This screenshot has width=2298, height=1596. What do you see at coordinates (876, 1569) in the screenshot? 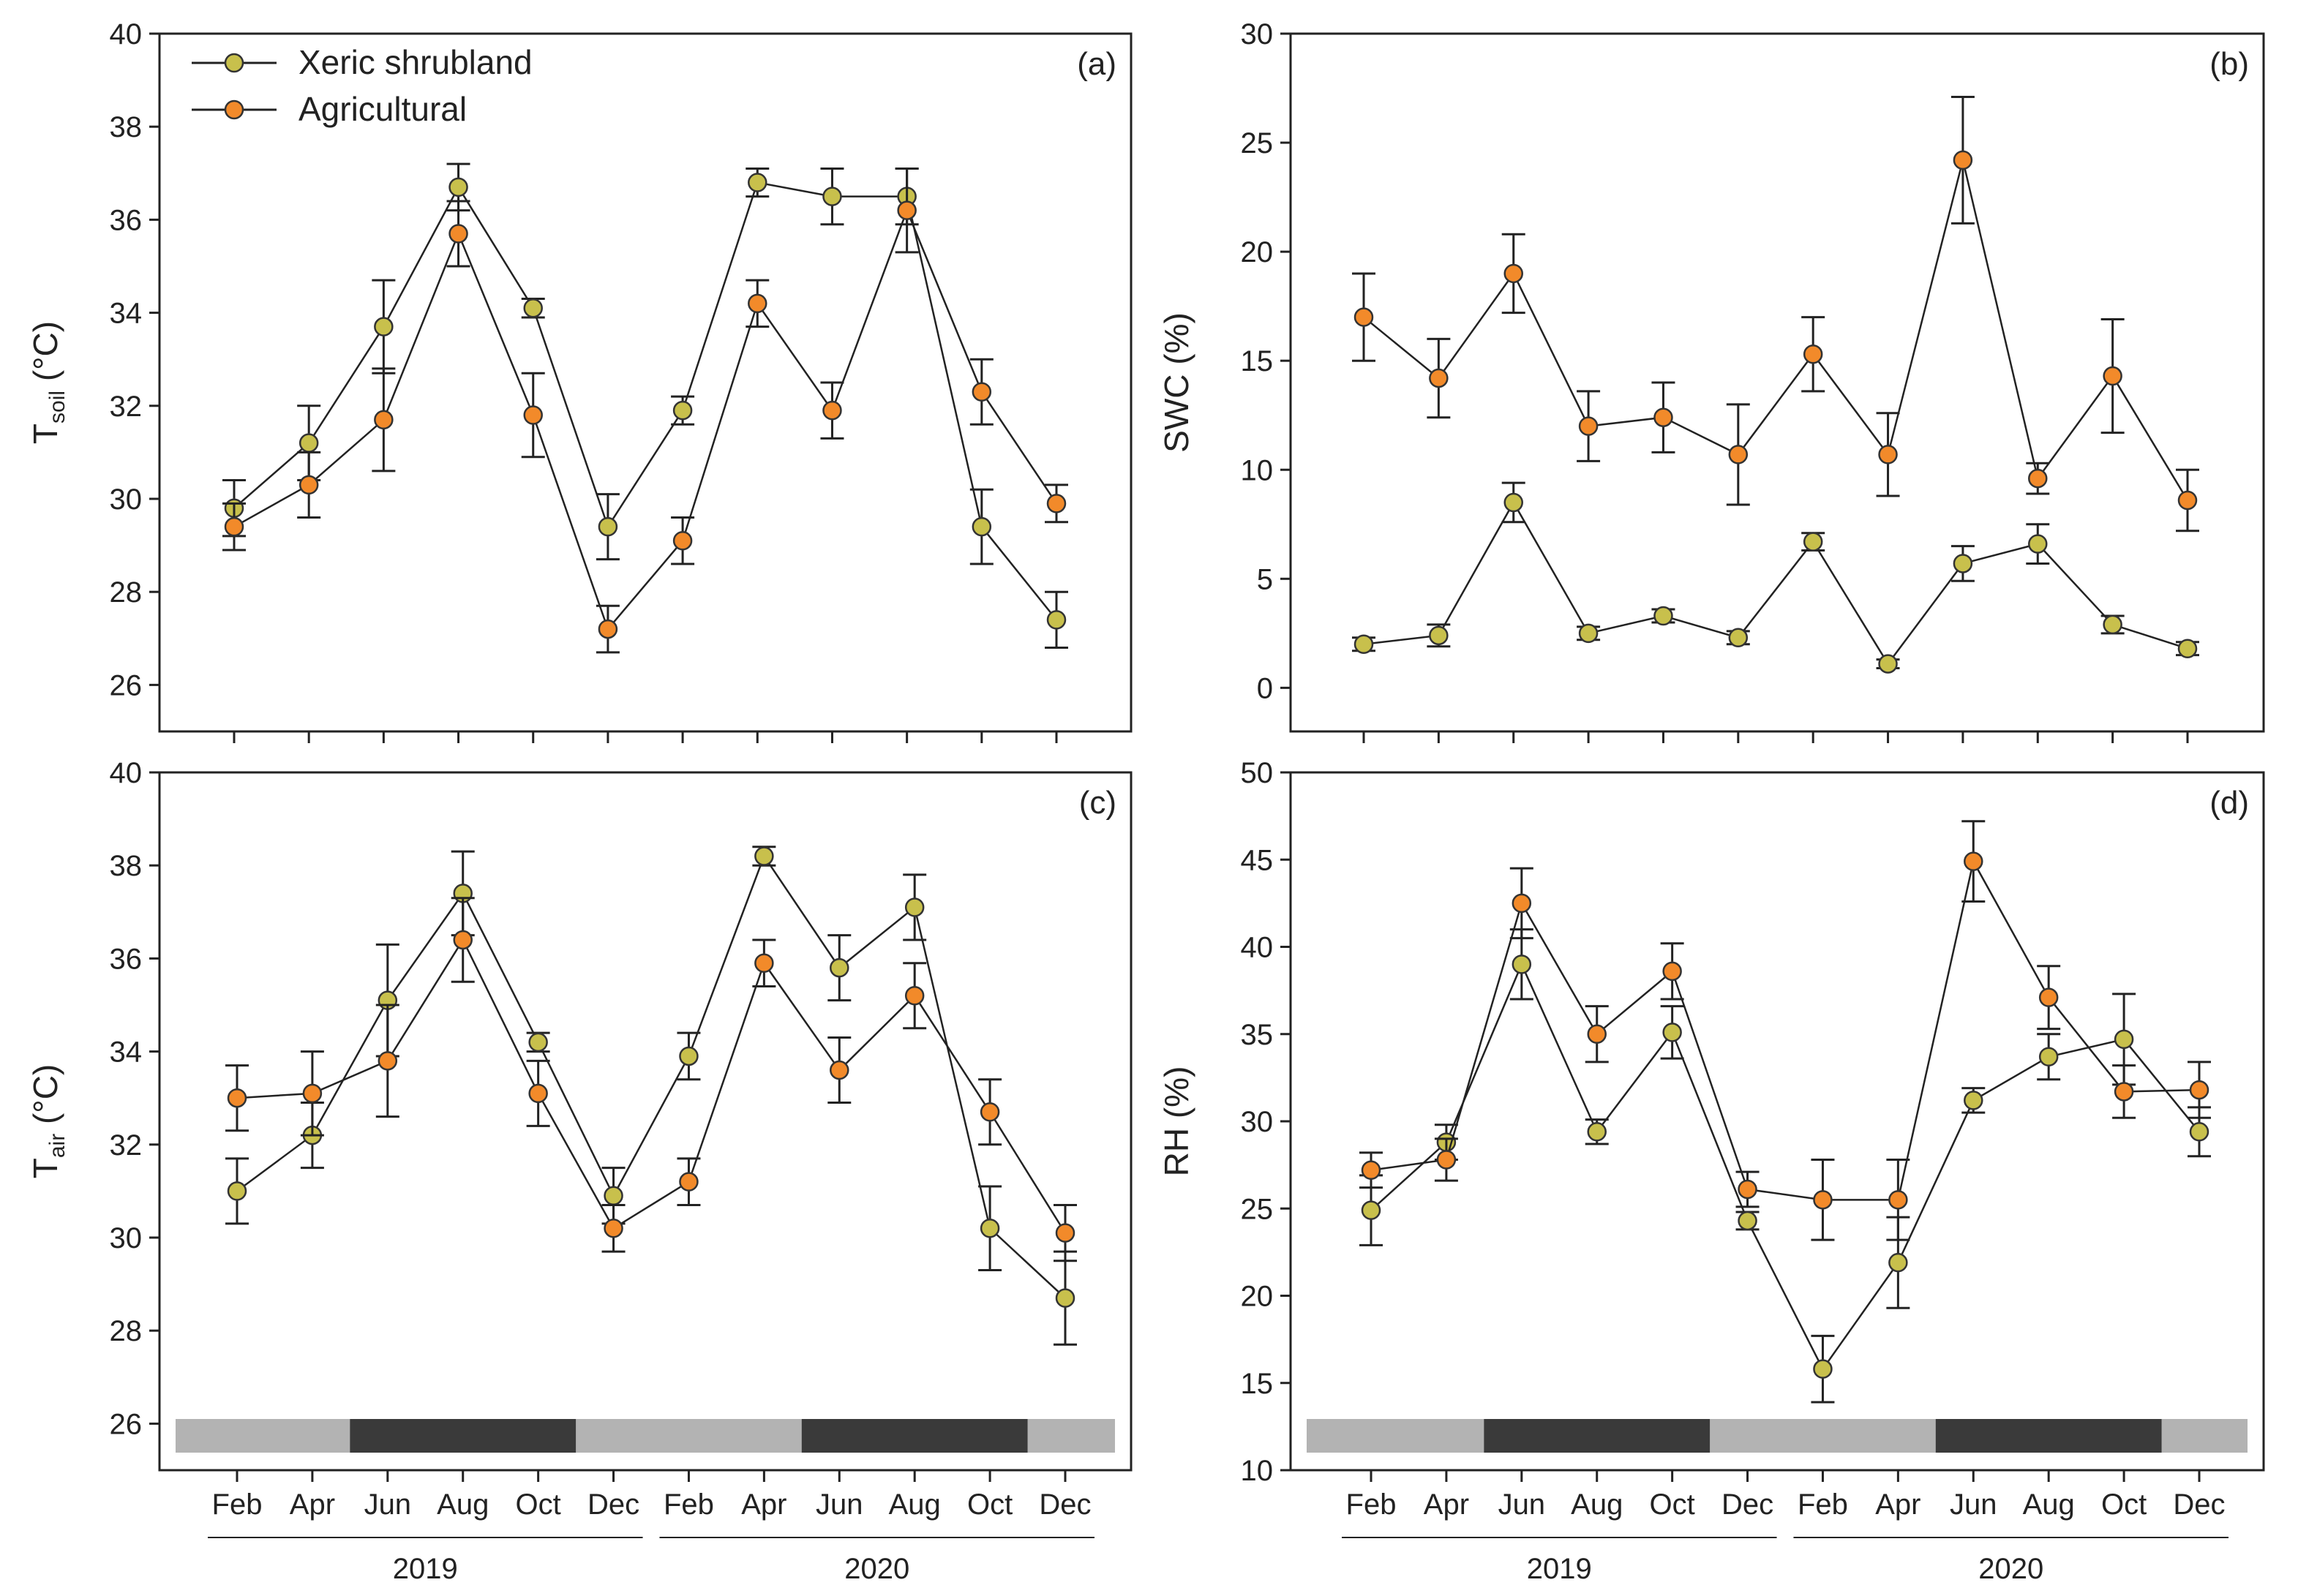
I see `year-label: 2020` at bounding box center [876, 1569].